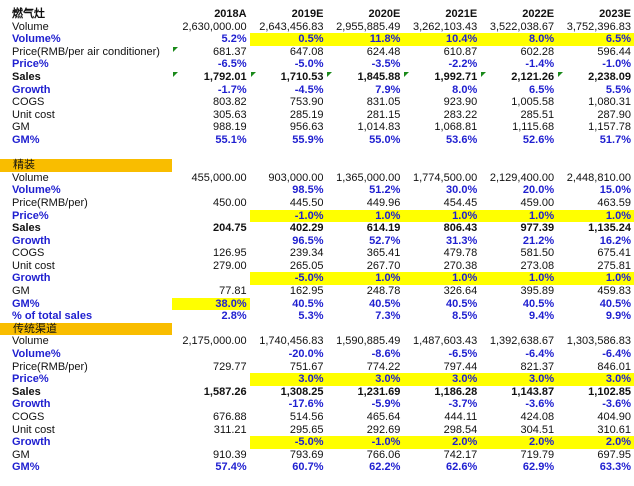 This screenshot has height=486, width=634. I want to click on value-cell-2020e: 7.3%, so click(364, 316).